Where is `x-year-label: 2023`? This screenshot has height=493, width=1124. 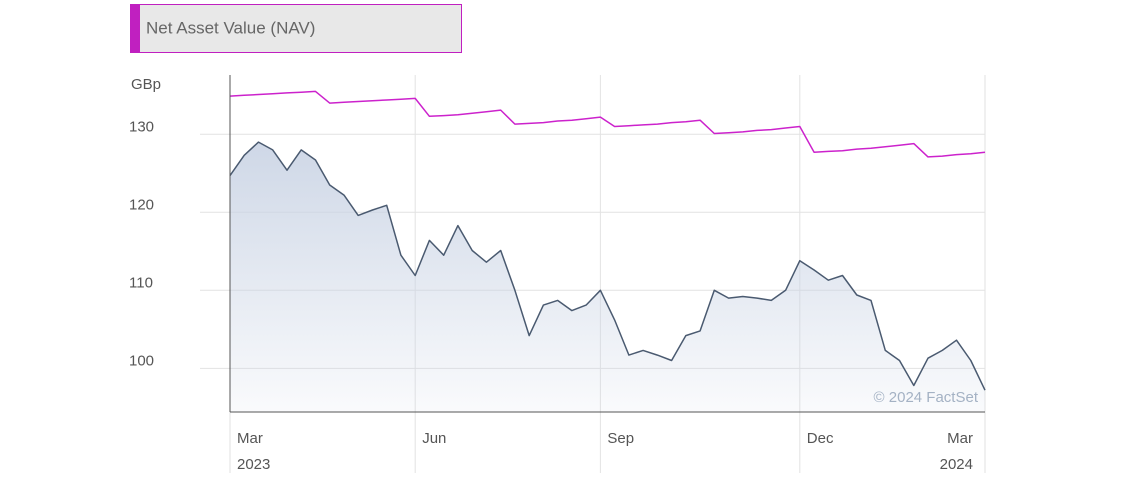 x-year-label: 2023 is located at coordinates (253, 464).